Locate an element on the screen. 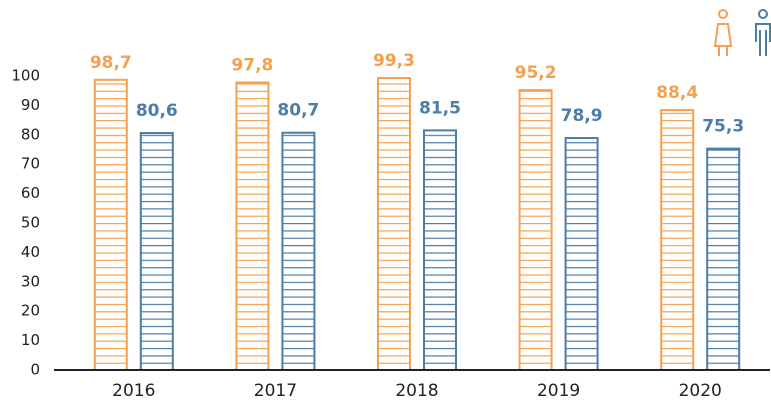 Image resolution: width=771 pixels, height=403 pixels. y-tick-label: 80 is located at coordinates (30, 134).